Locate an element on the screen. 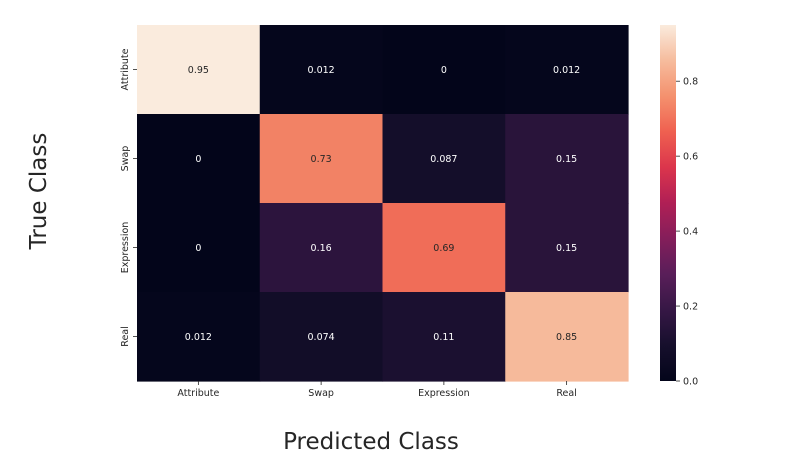 The width and height of the screenshot is (795, 473). heatmap-cell-label: 0.087 is located at coordinates (443, 159).